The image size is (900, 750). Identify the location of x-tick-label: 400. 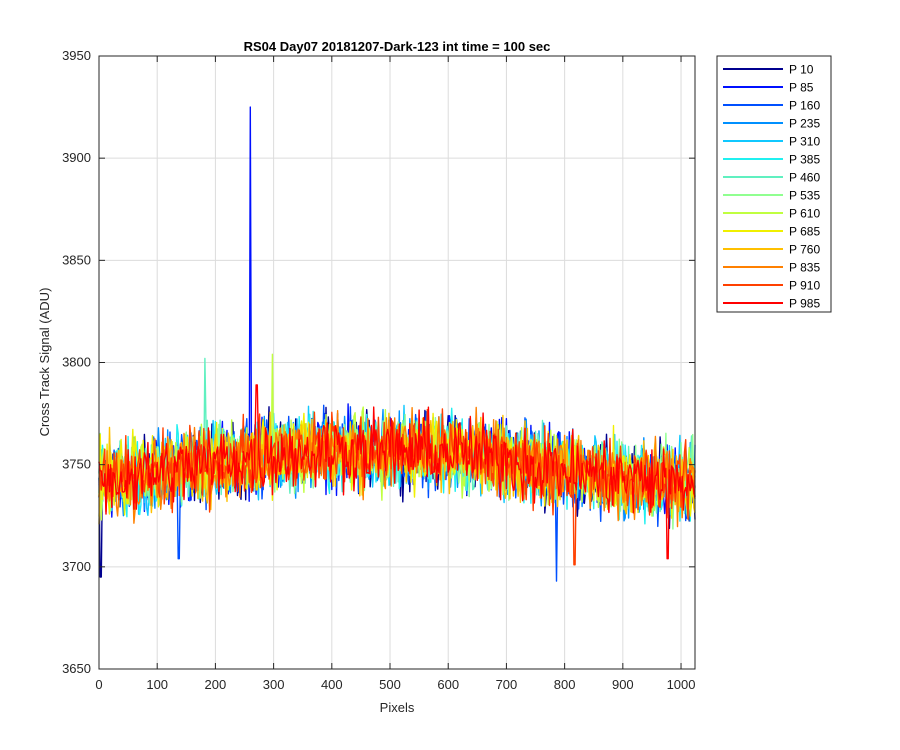
(332, 684).